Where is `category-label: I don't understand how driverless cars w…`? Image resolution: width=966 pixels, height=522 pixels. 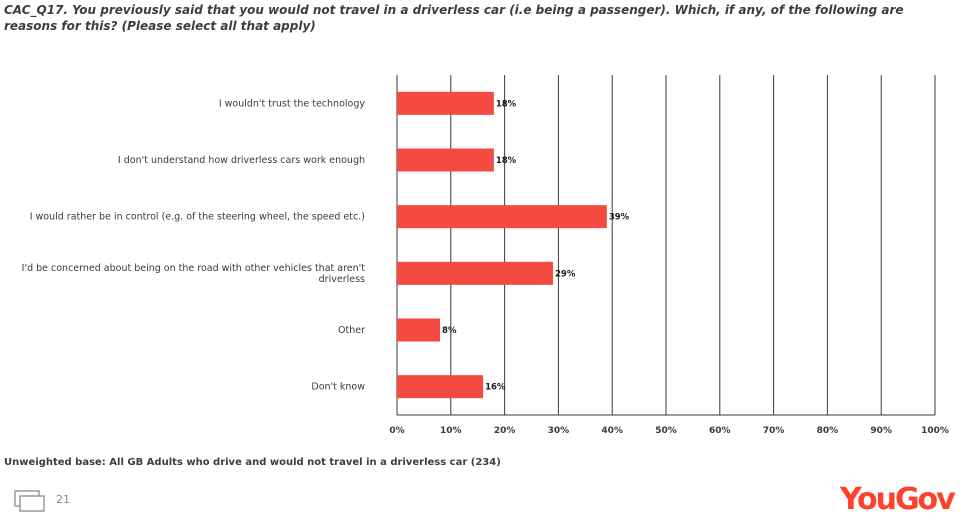 category-label: I don't understand how driverless cars w… is located at coordinates (241, 160).